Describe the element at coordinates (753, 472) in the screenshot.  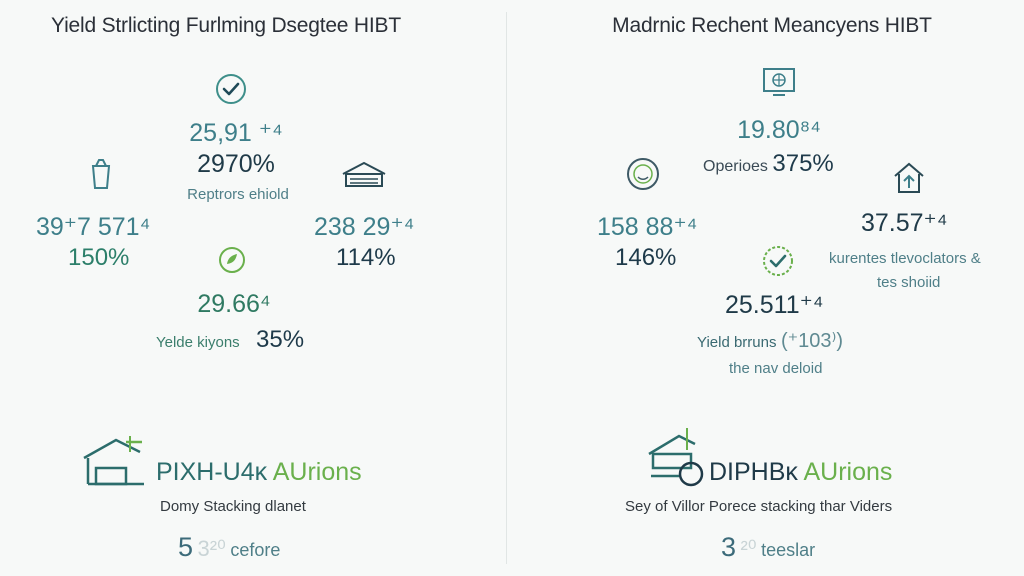
I see `right-brand-part1: DIPHBĸ` at that location.